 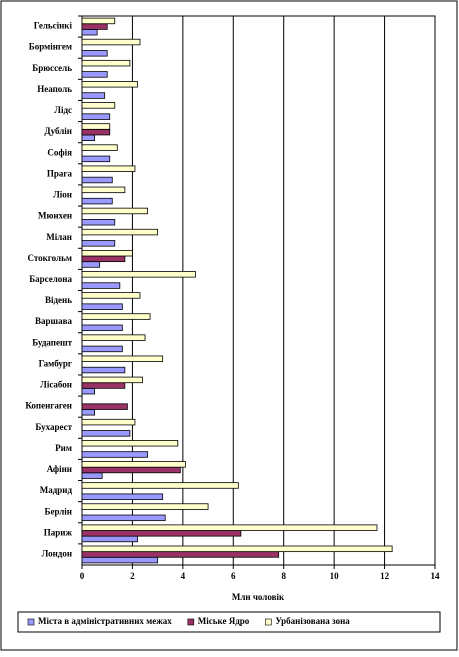 What do you see at coordinates (312, 621) in the screenshot?
I see `legend-label: Урбанізована зона` at bounding box center [312, 621].